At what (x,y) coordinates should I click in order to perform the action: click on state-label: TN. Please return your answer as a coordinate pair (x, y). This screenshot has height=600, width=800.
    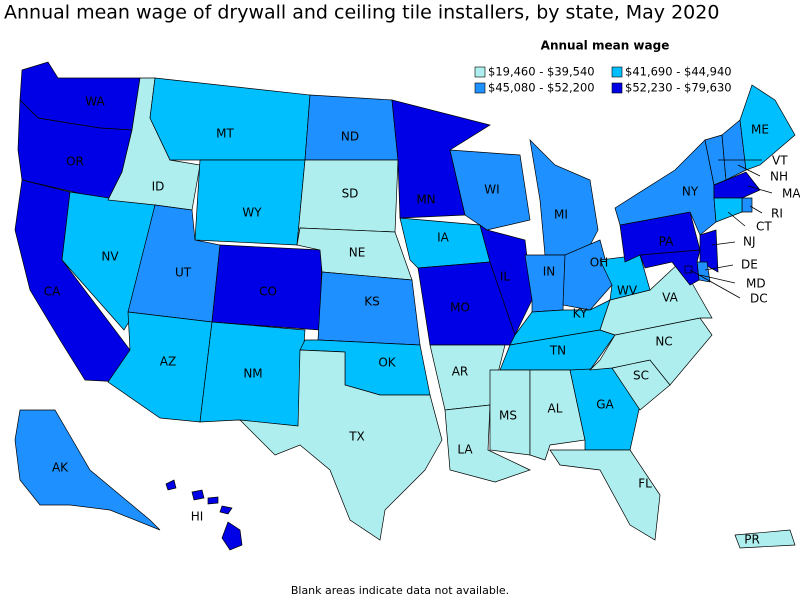
    Looking at the image, I should click on (557, 351).